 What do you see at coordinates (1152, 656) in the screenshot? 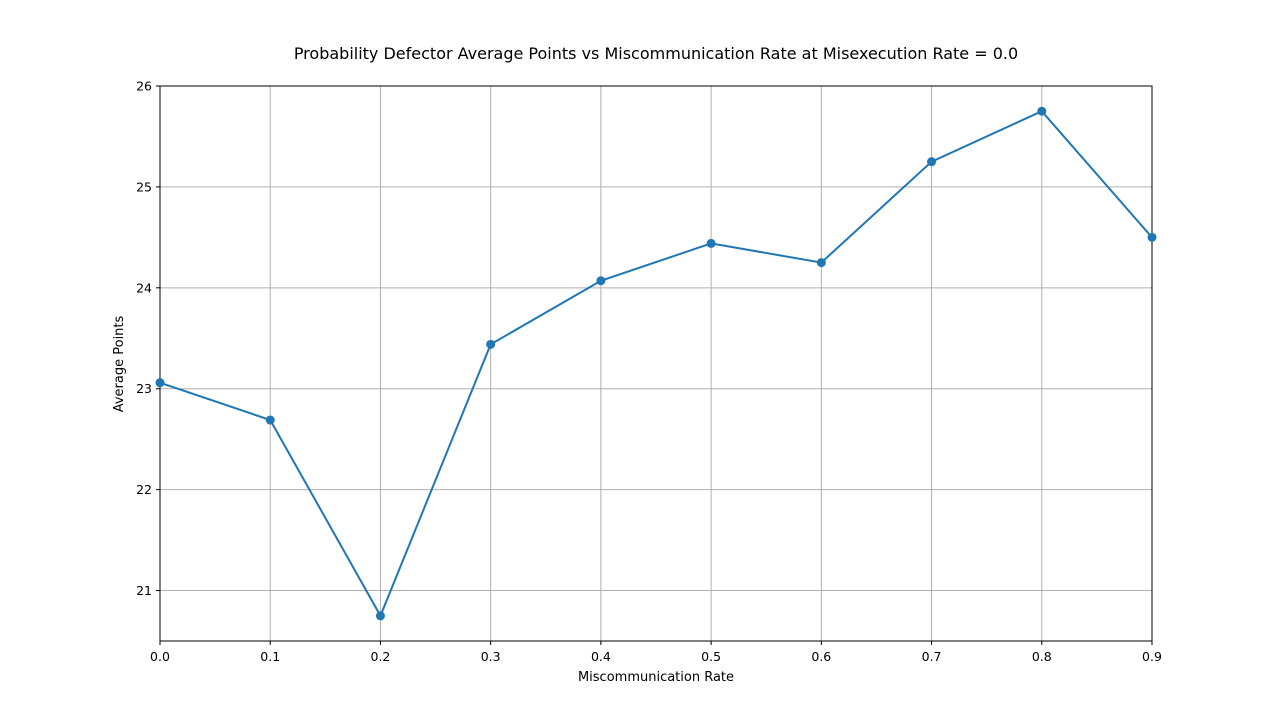
I see `x-tick-label: 0.9` at bounding box center [1152, 656].